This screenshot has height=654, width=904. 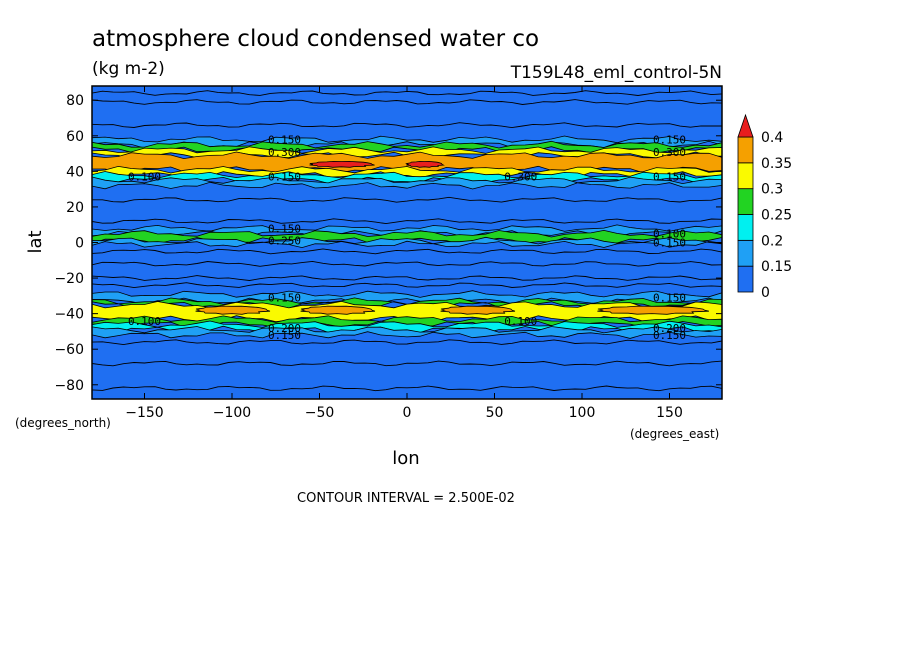 I want to click on y-axis-label: lat, so click(x=35, y=241).